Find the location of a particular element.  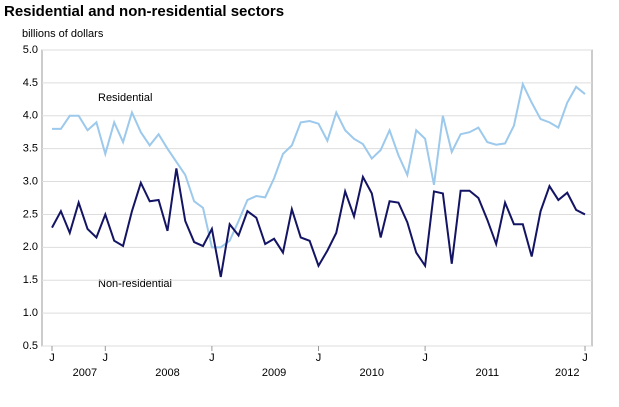

y-tick-label: 1.0 is located at coordinates (30, 313).